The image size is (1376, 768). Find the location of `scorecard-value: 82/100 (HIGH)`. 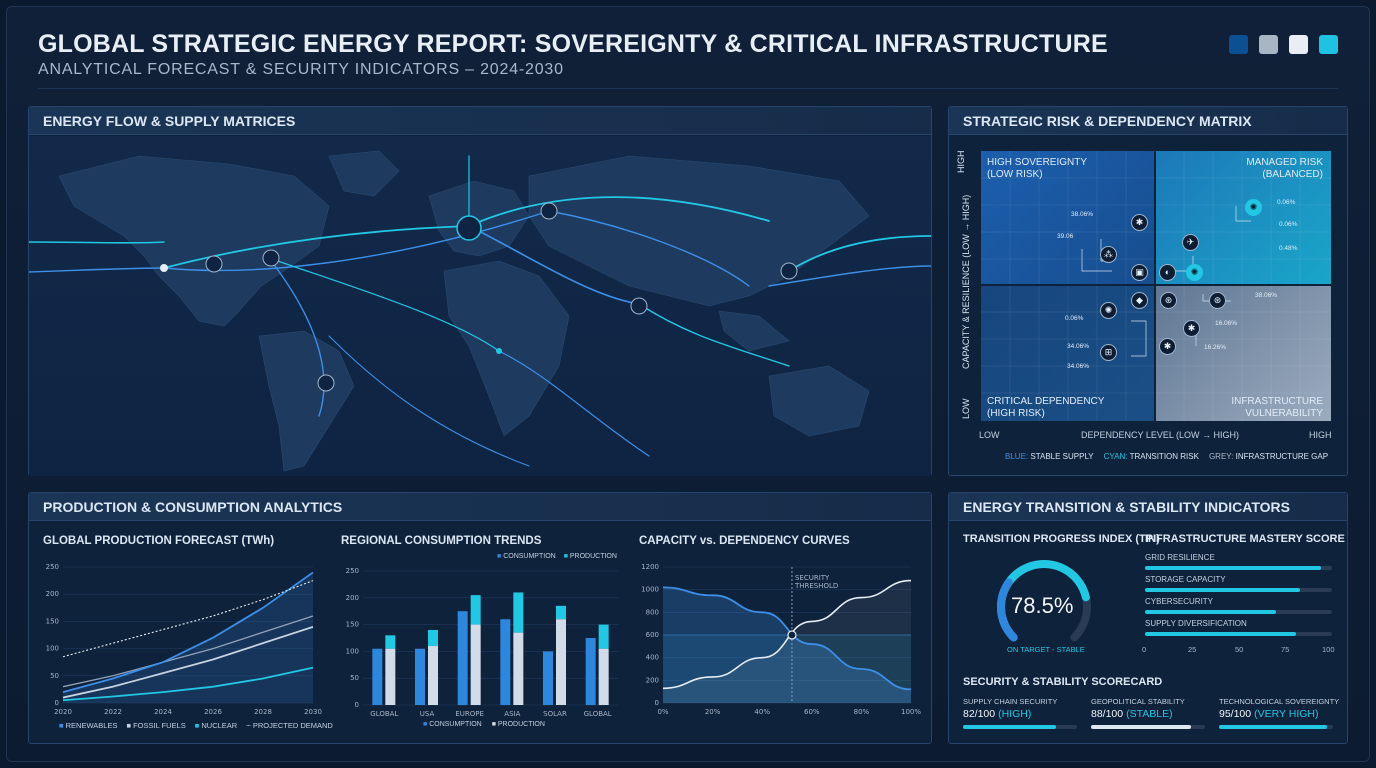

scorecard-value: 82/100 (HIGH) is located at coordinates (997, 714).